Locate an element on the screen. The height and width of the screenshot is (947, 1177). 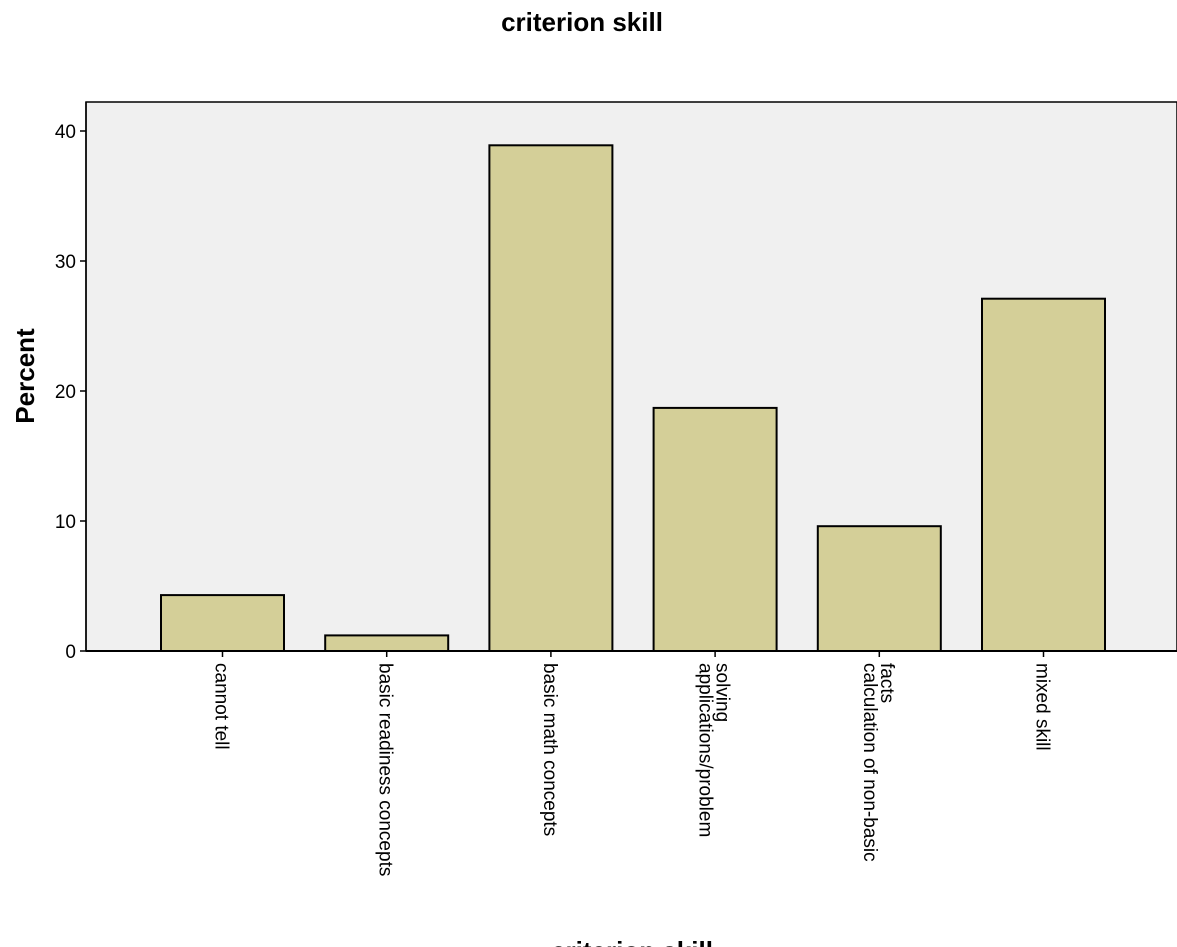
y-axis-title: Percent is located at coordinates (25, 376).